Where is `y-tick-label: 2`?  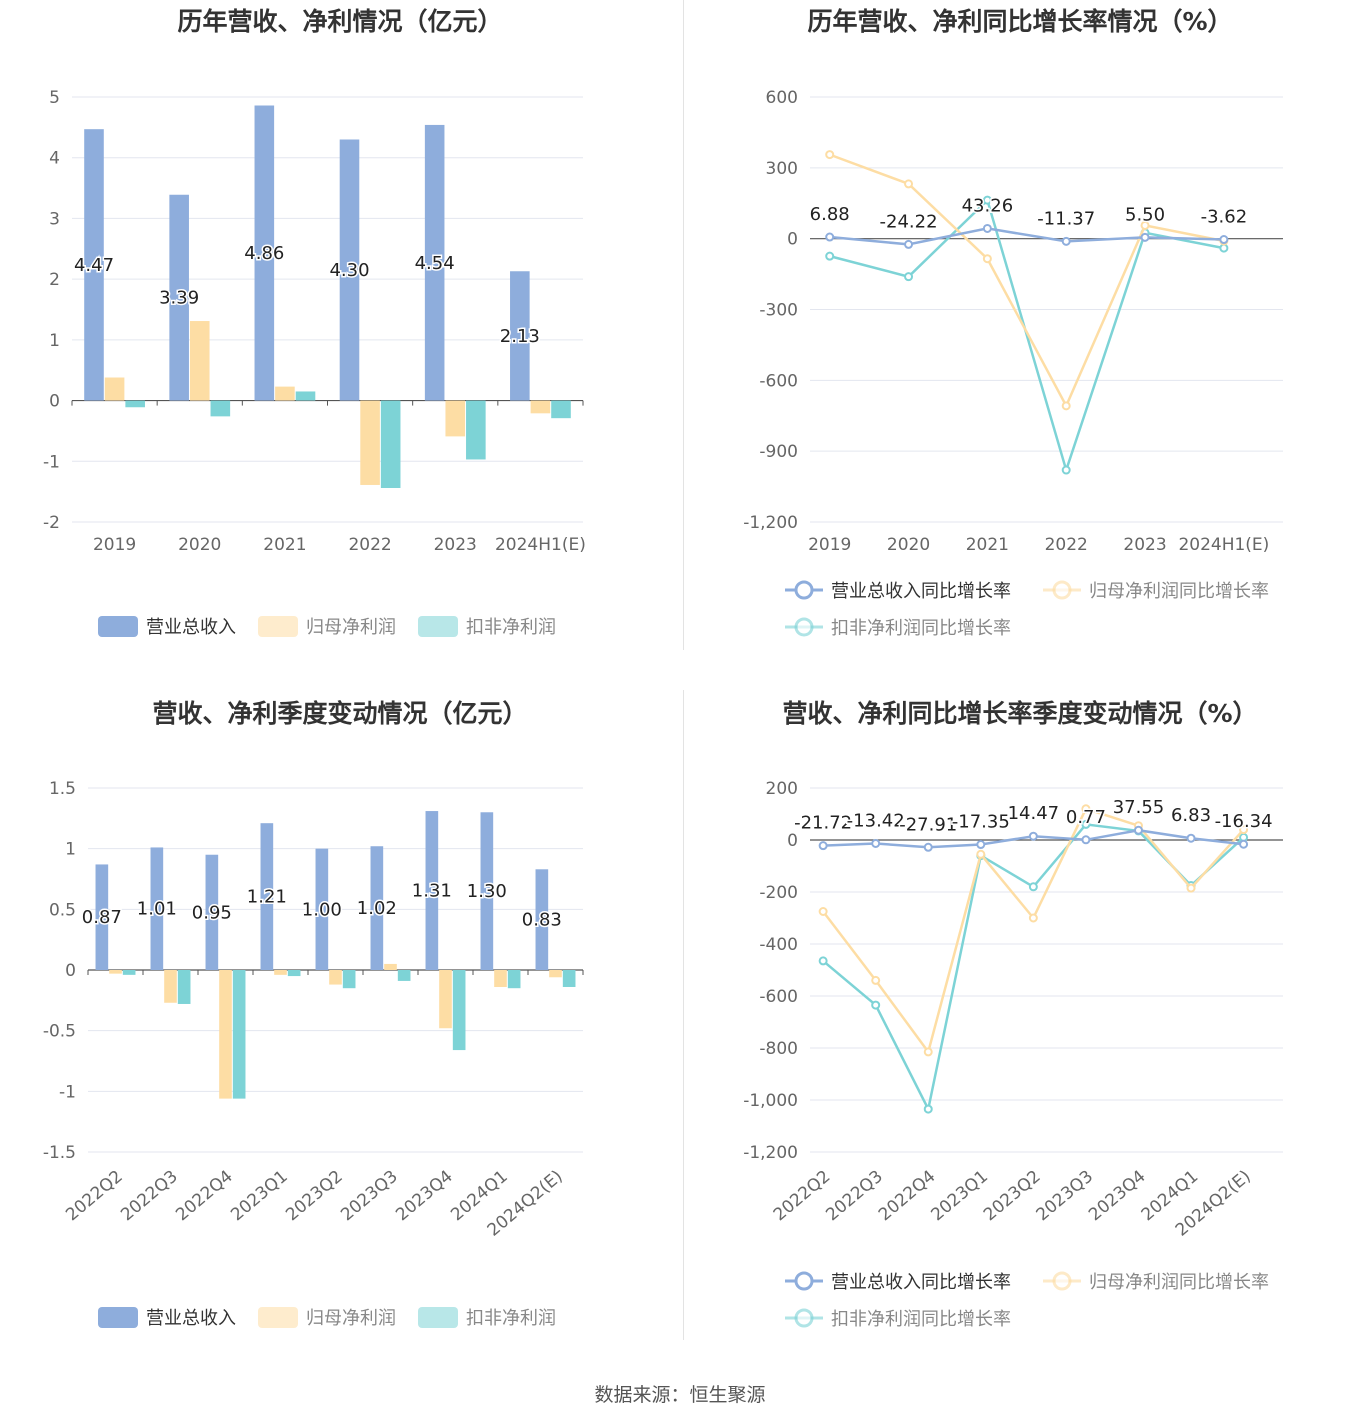
y-tick-label: 2 is located at coordinates (54, 280).